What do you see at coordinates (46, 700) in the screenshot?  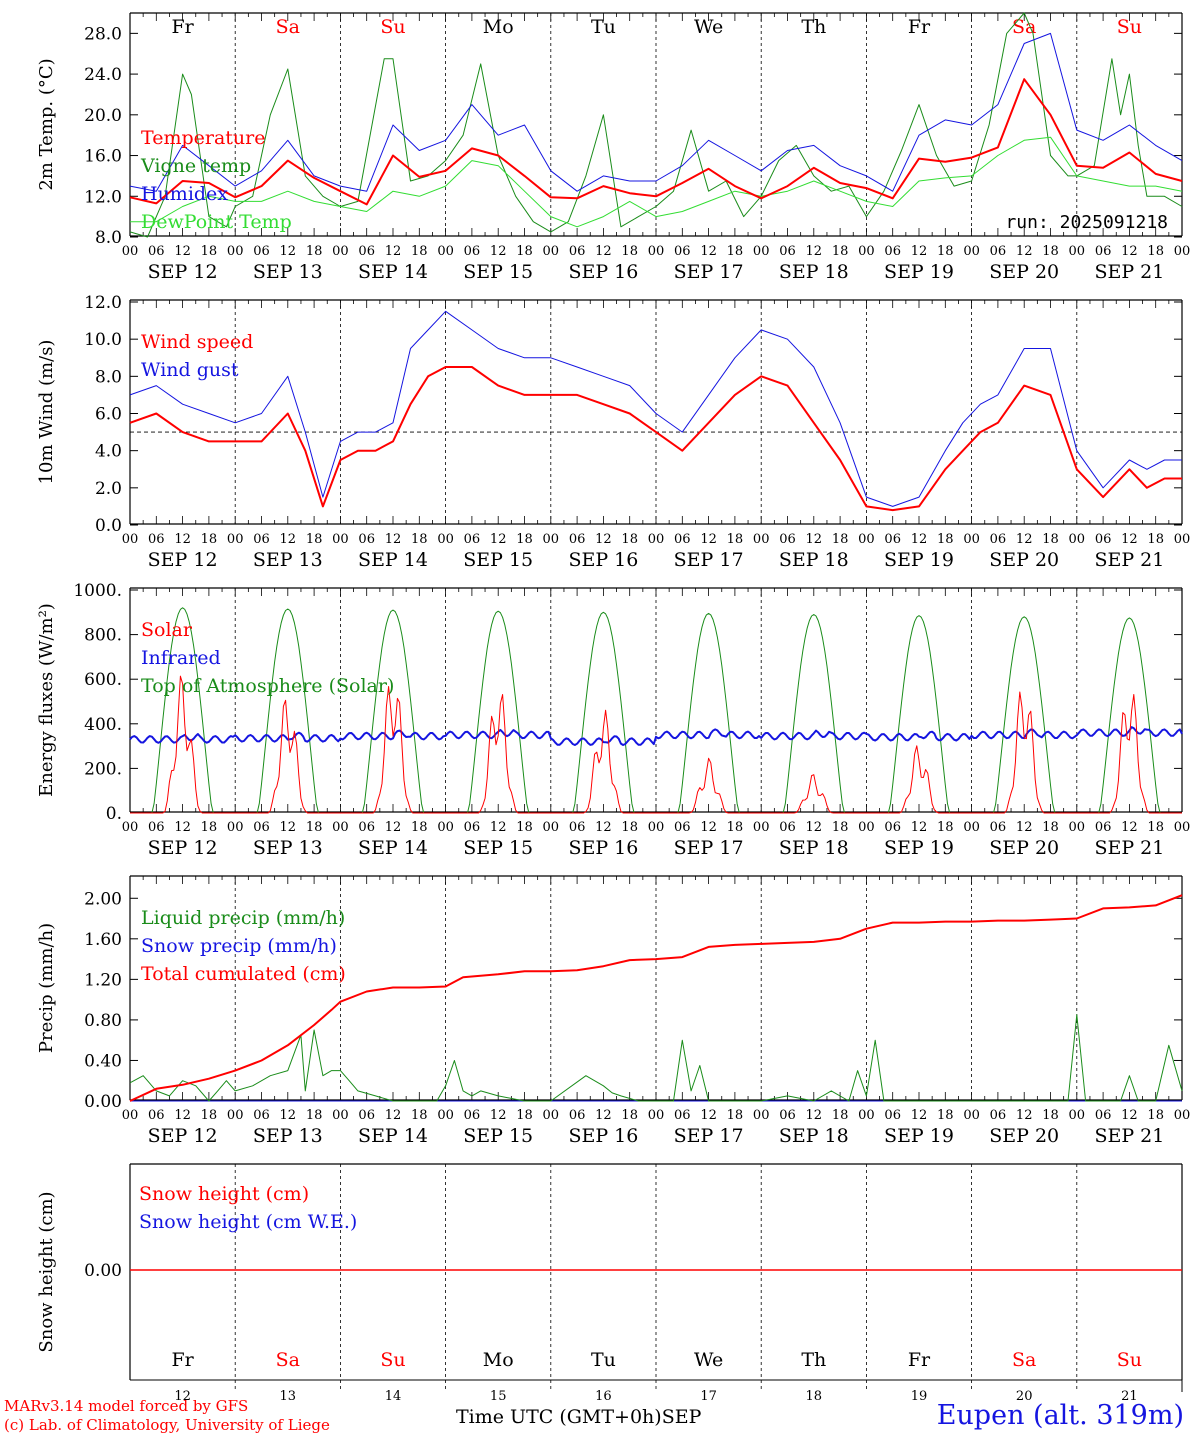 I see `y-axis-label: Energy fluxes (W/m²)` at bounding box center [46, 700].